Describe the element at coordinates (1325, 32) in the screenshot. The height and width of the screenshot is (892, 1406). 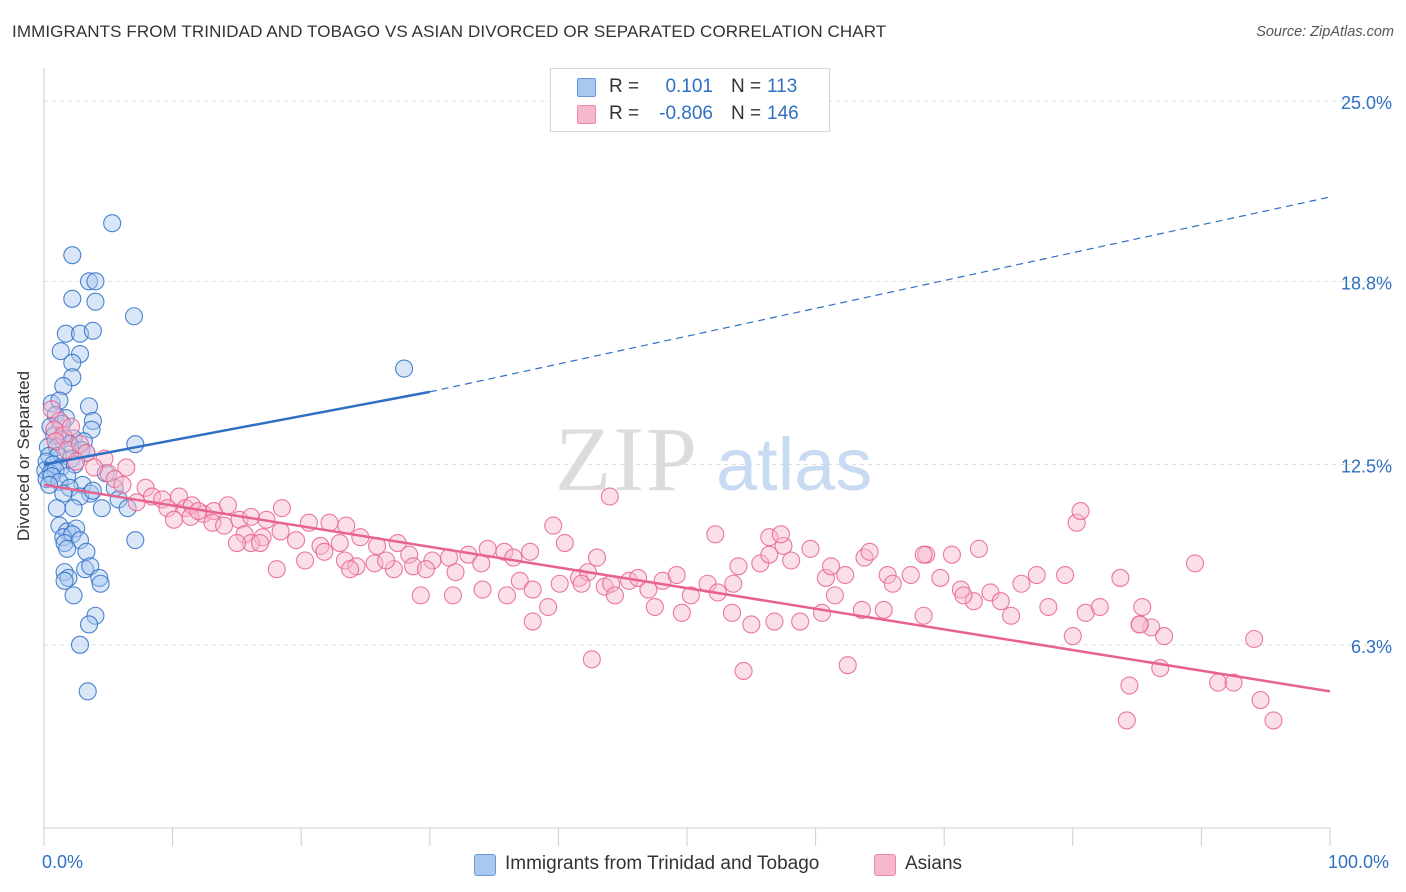
I see `chart-source: Source: ZipAtlas.com` at that location.